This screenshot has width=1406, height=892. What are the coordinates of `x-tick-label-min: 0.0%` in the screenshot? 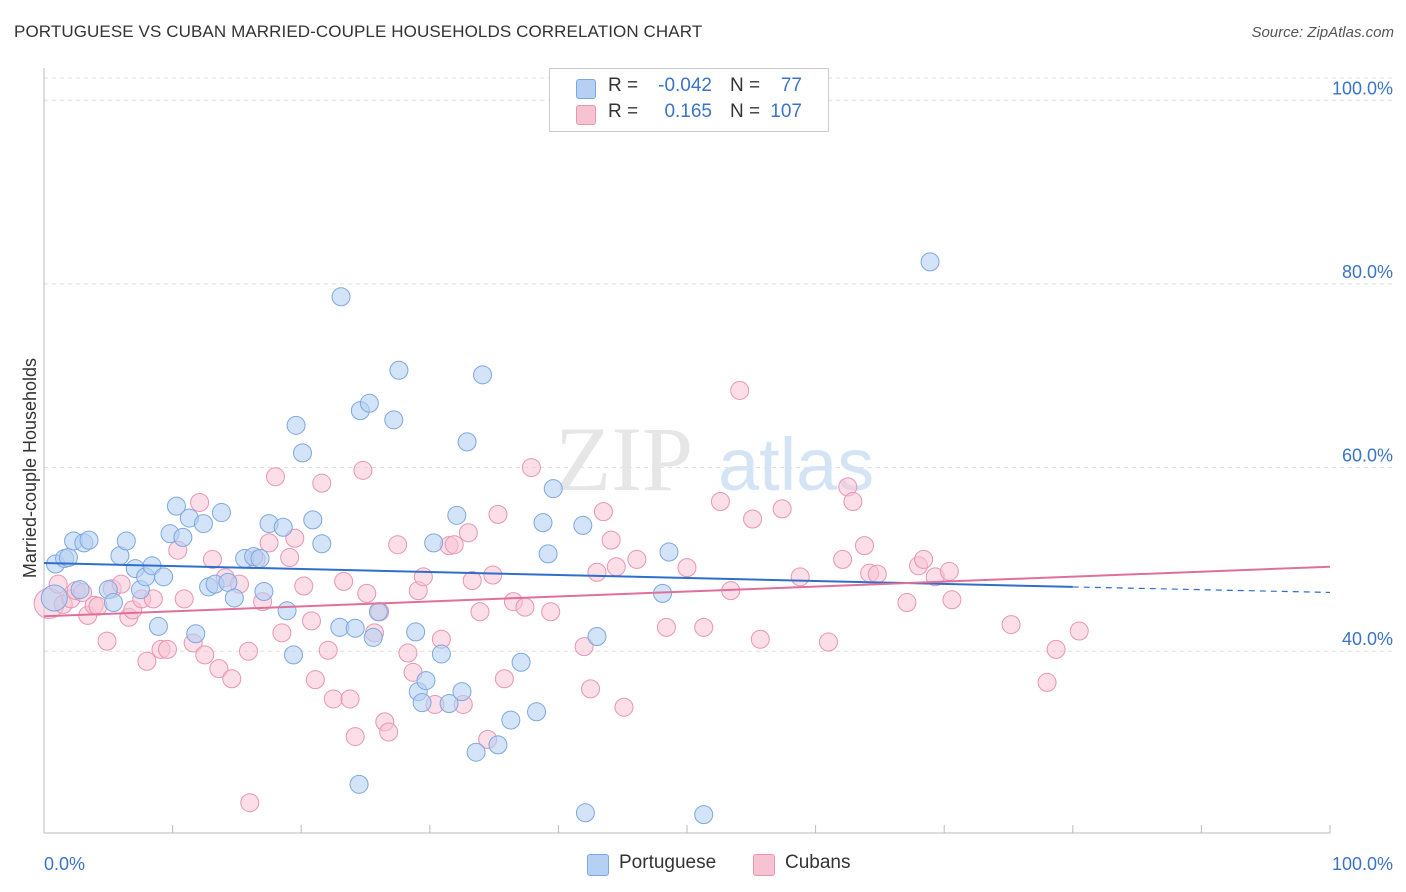 It's located at (64, 864).